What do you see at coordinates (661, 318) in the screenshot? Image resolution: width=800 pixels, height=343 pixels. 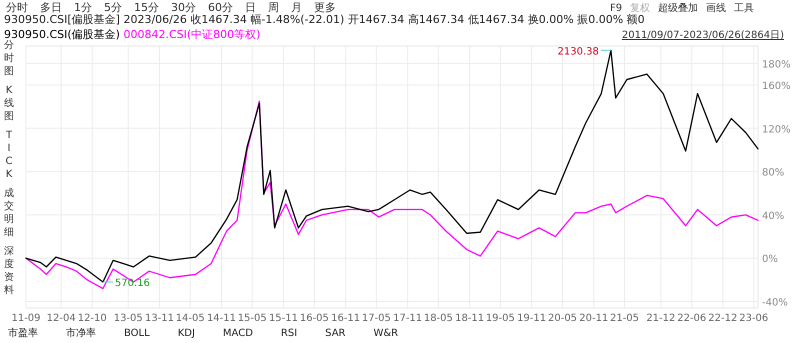 I see `x-tick-label: 21-12` at bounding box center [661, 318].